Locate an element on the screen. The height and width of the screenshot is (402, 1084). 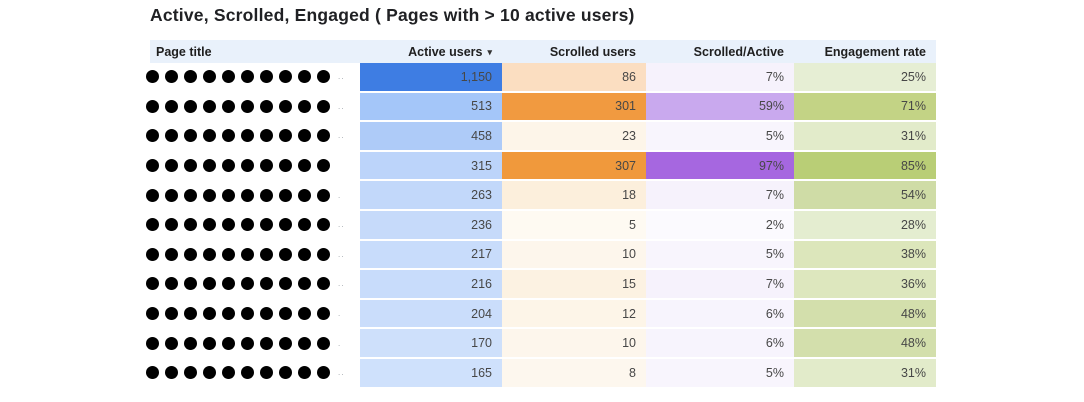
column-header-label: Active users is located at coordinates (445, 51).